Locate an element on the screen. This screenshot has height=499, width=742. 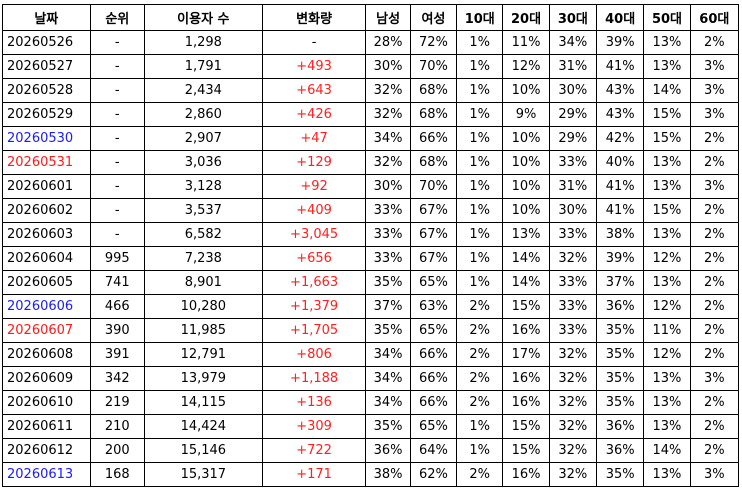
table-cell: 12,791 is located at coordinates (203, 354).